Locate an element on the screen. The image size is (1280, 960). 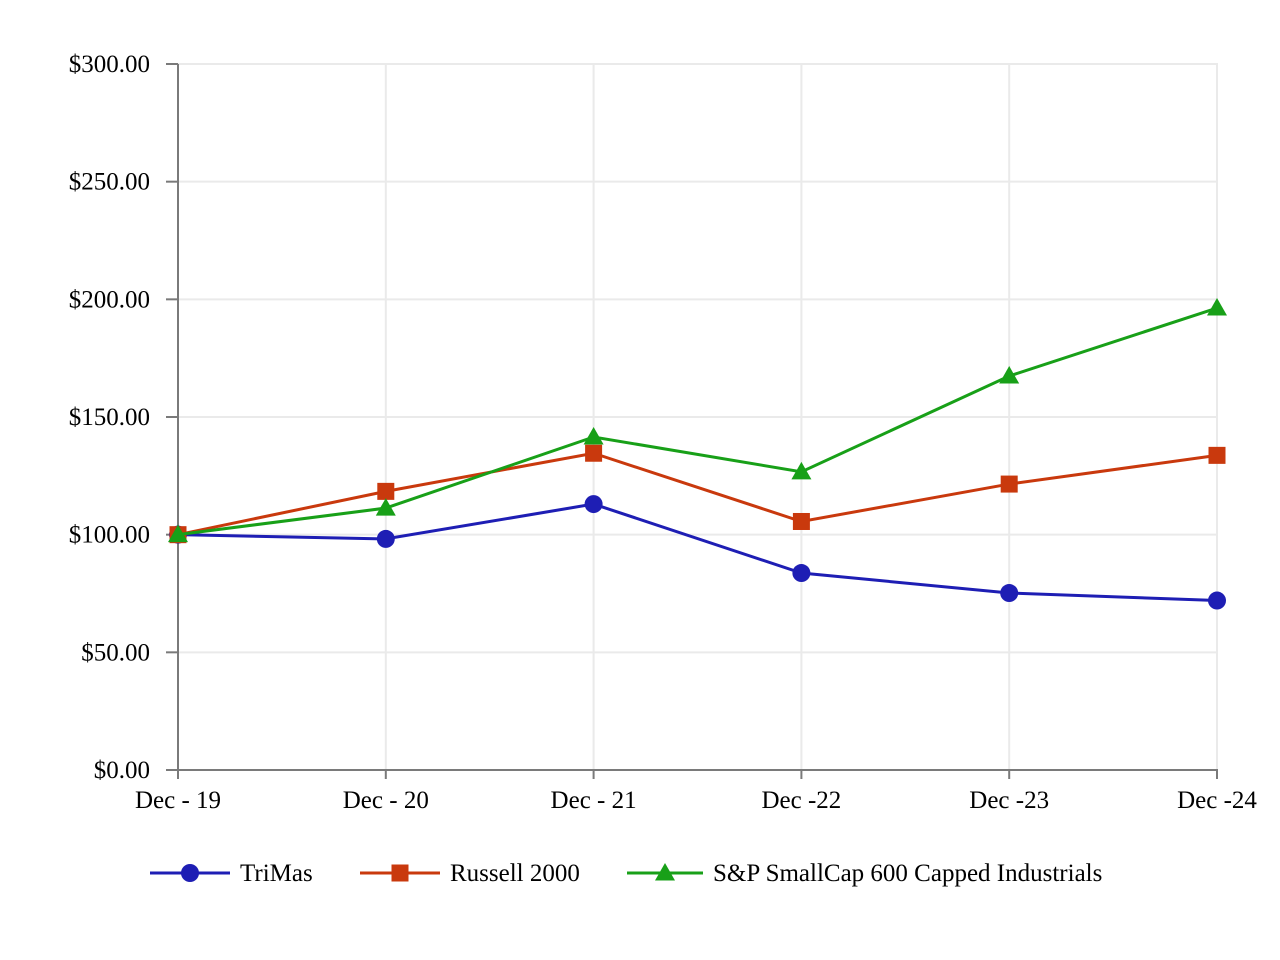
x-axis-tick-label: Dec - 20 is located at coordinates (386, 800).